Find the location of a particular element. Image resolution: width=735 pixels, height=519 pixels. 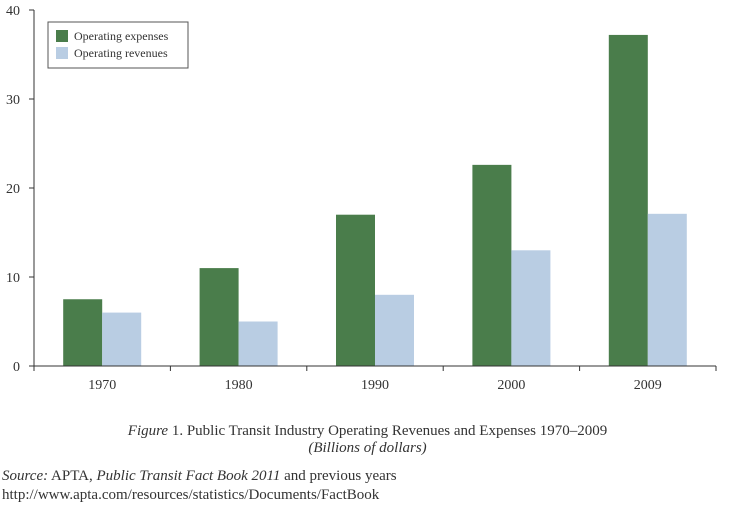

x-axis-tick-labels: 1970 1980 1990 2000 2009 is located at coordinates (375, 385).